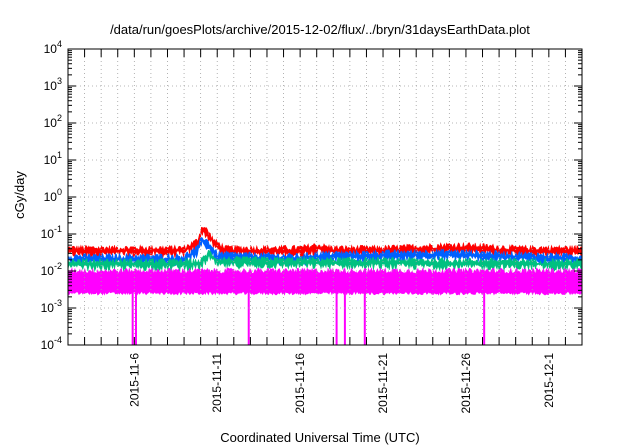  I want to click on x-tick-label: 2015-11-26, so click(466, 383).